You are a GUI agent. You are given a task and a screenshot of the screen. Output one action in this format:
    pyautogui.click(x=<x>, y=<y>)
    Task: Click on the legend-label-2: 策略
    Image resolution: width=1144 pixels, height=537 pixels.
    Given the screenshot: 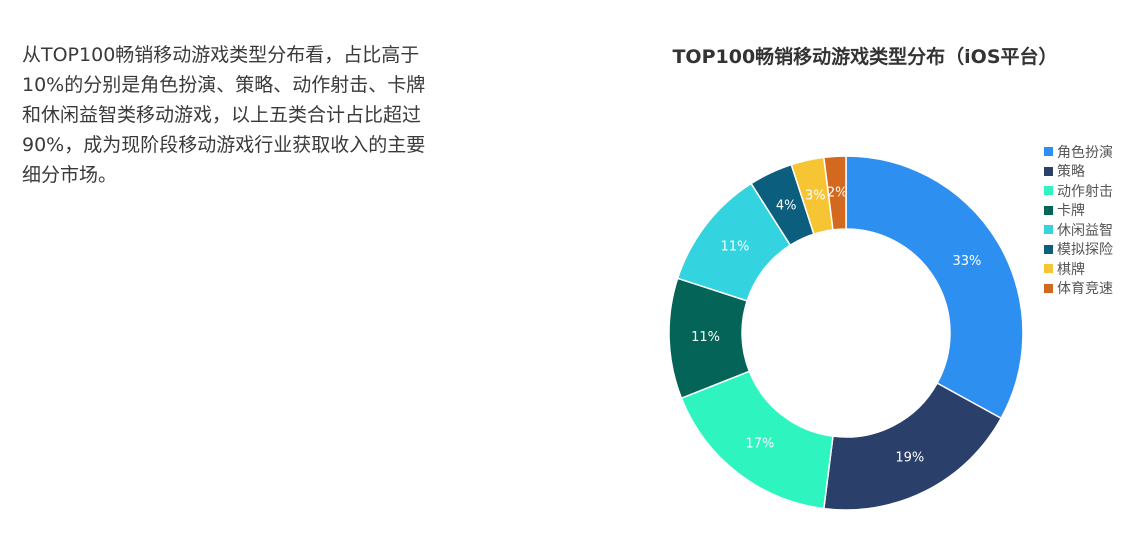 What is the action you would take?
    pyautogui.click(x=1071, y=172)
    